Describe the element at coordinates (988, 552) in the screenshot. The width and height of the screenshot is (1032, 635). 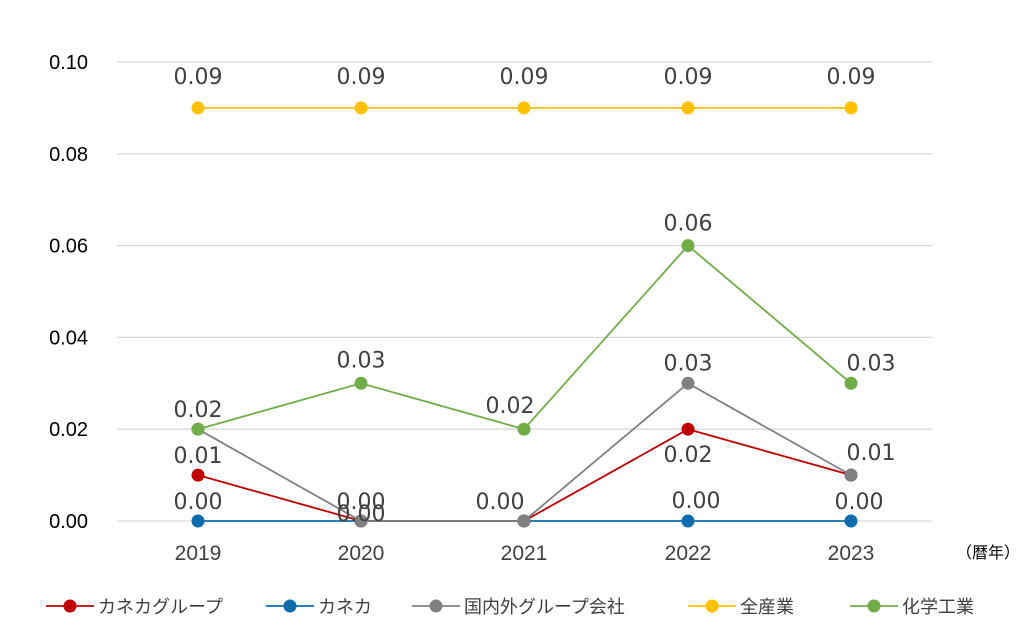
I see `x-axis-unit-label: （暦年）` at that location.